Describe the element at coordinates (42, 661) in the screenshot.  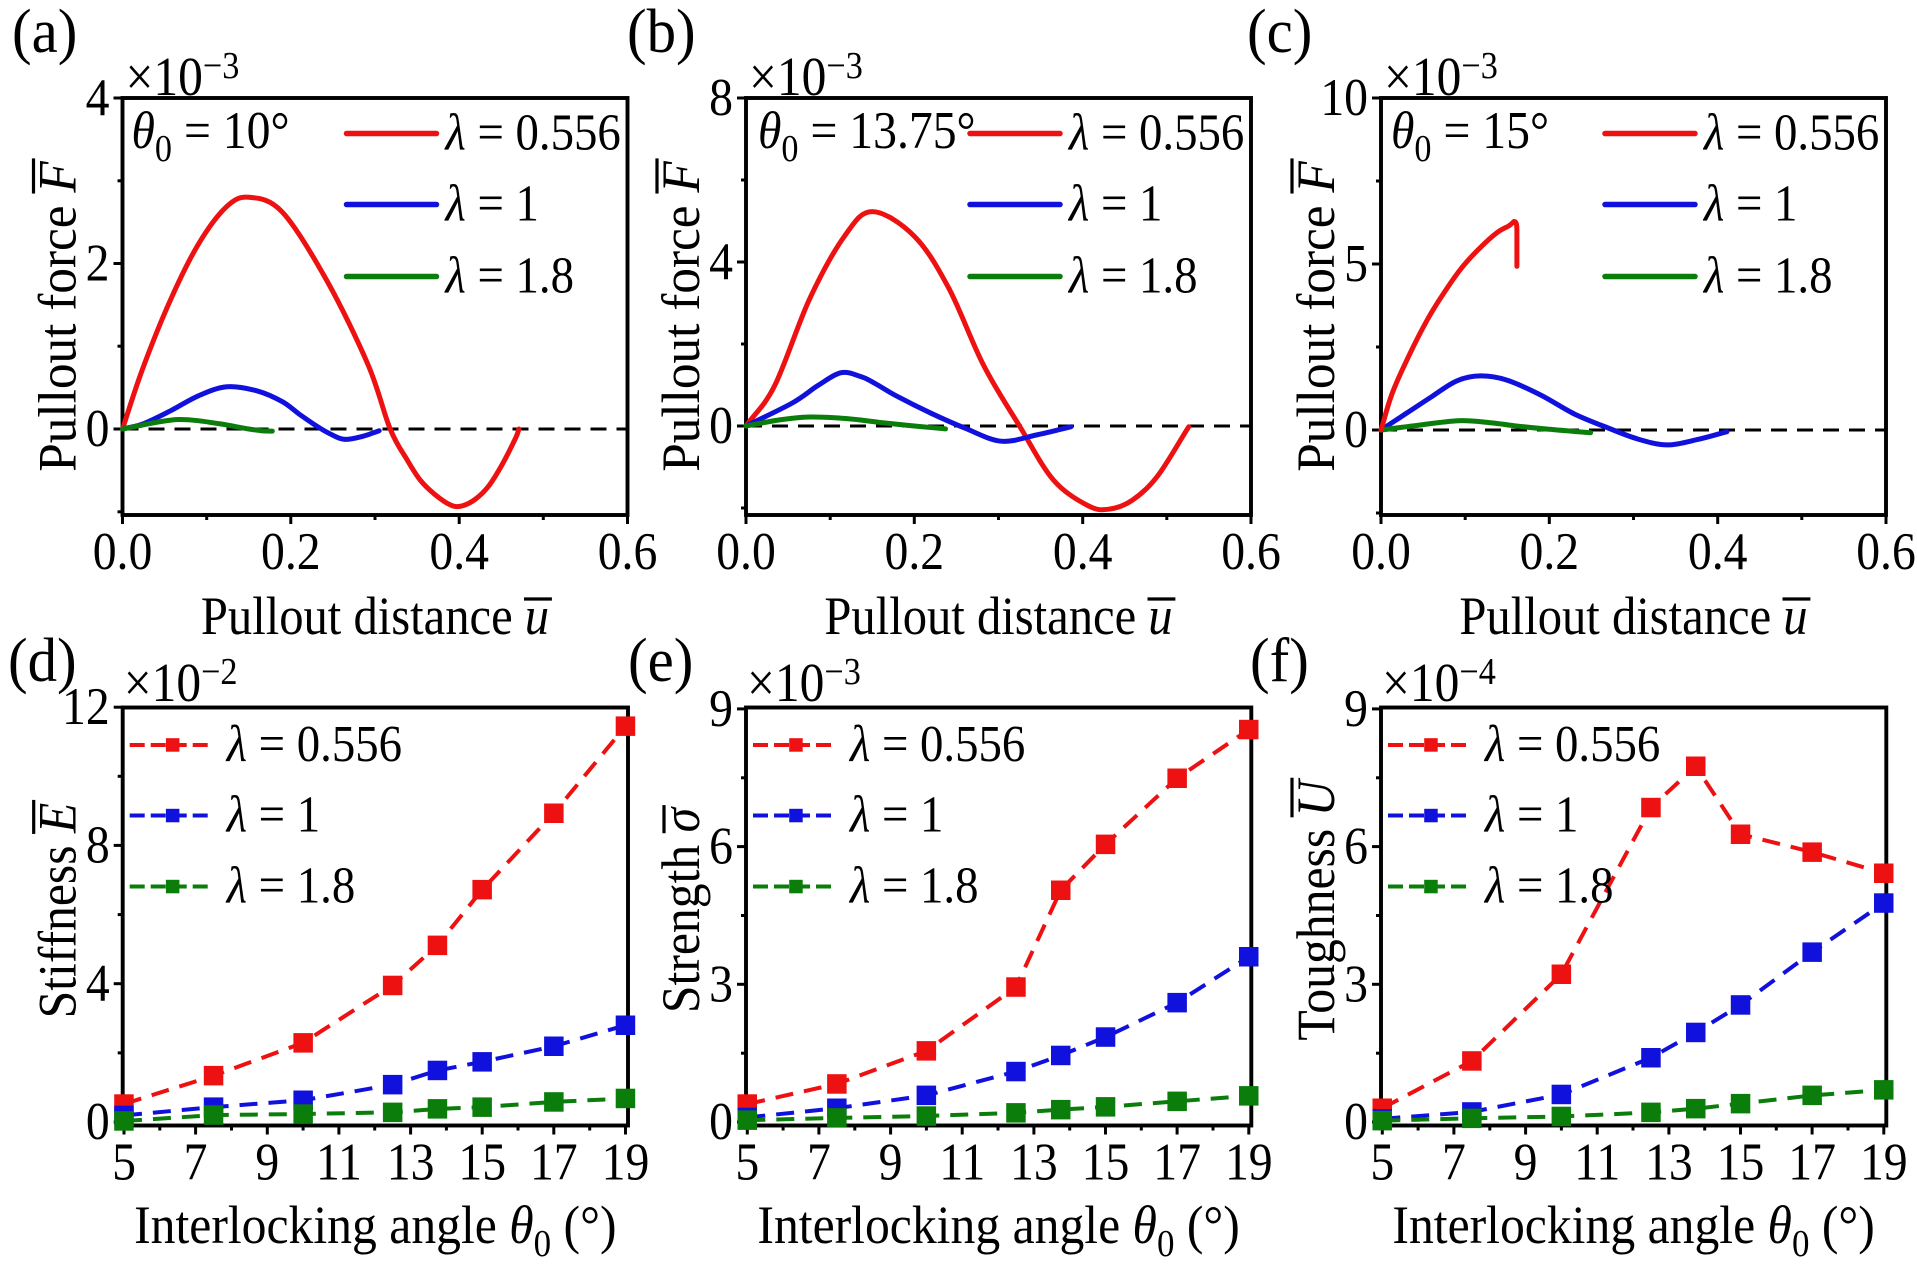
I see `svg-text: (d)` at that location.